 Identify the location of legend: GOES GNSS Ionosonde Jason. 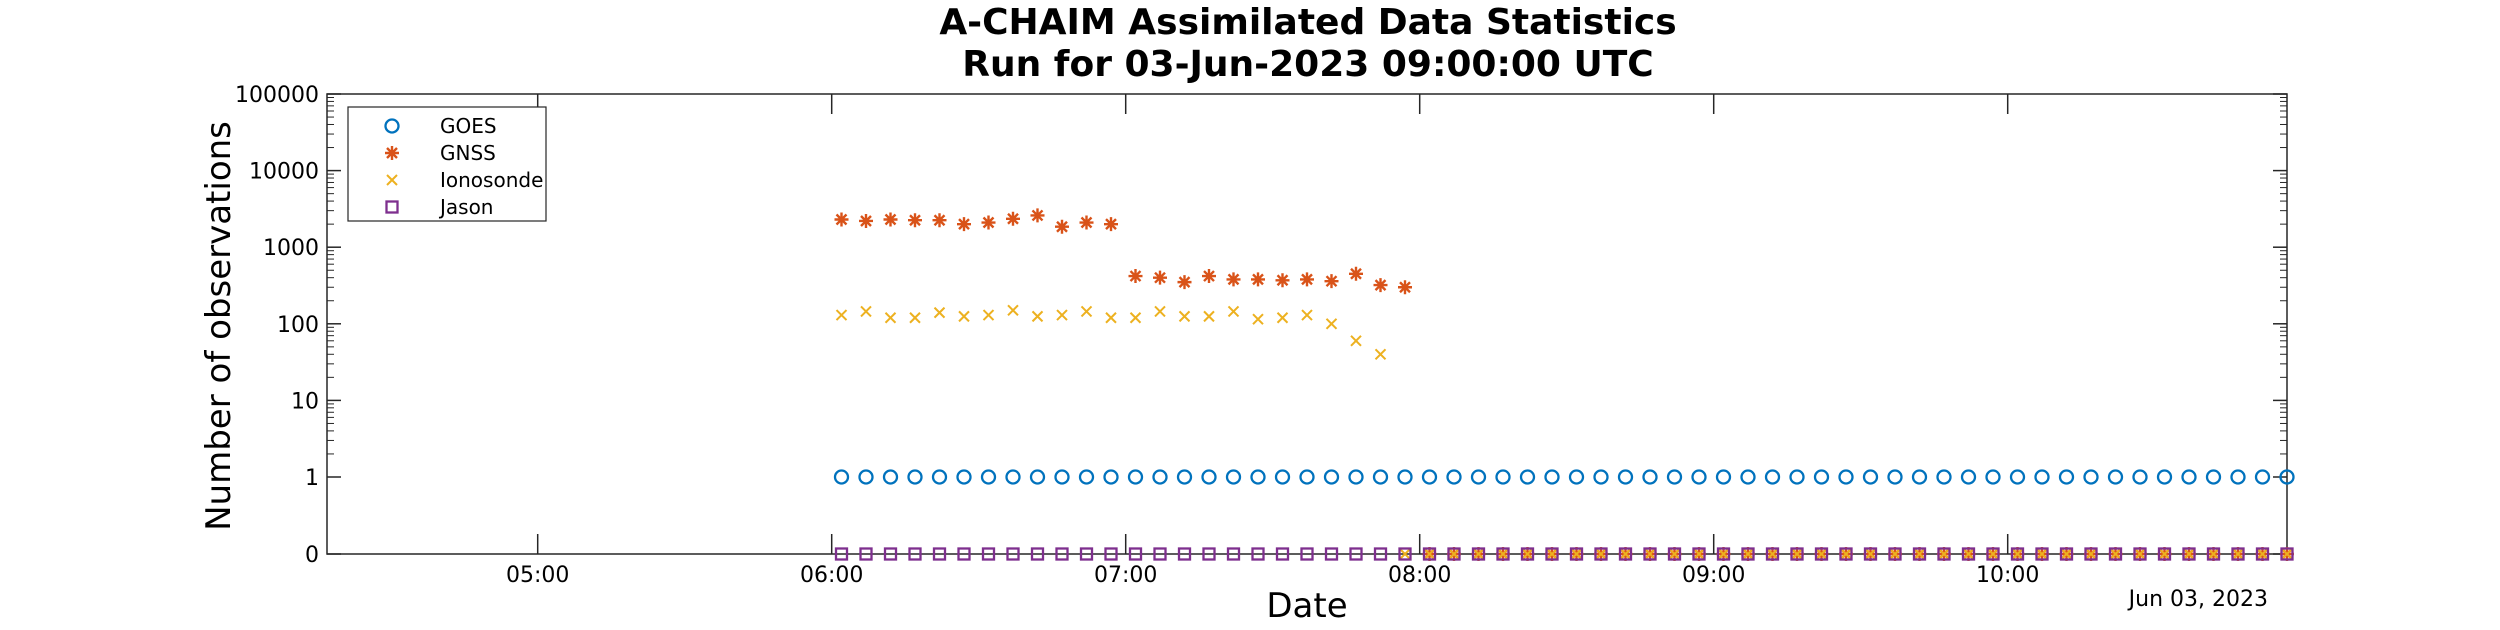
(447, 164).